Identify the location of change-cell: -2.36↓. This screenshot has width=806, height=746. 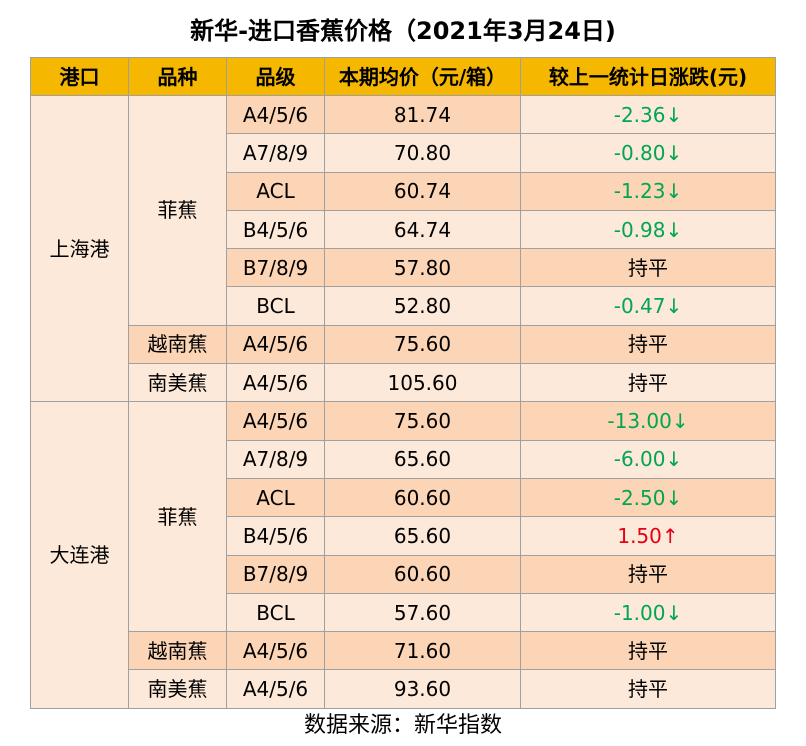
(648, 114).